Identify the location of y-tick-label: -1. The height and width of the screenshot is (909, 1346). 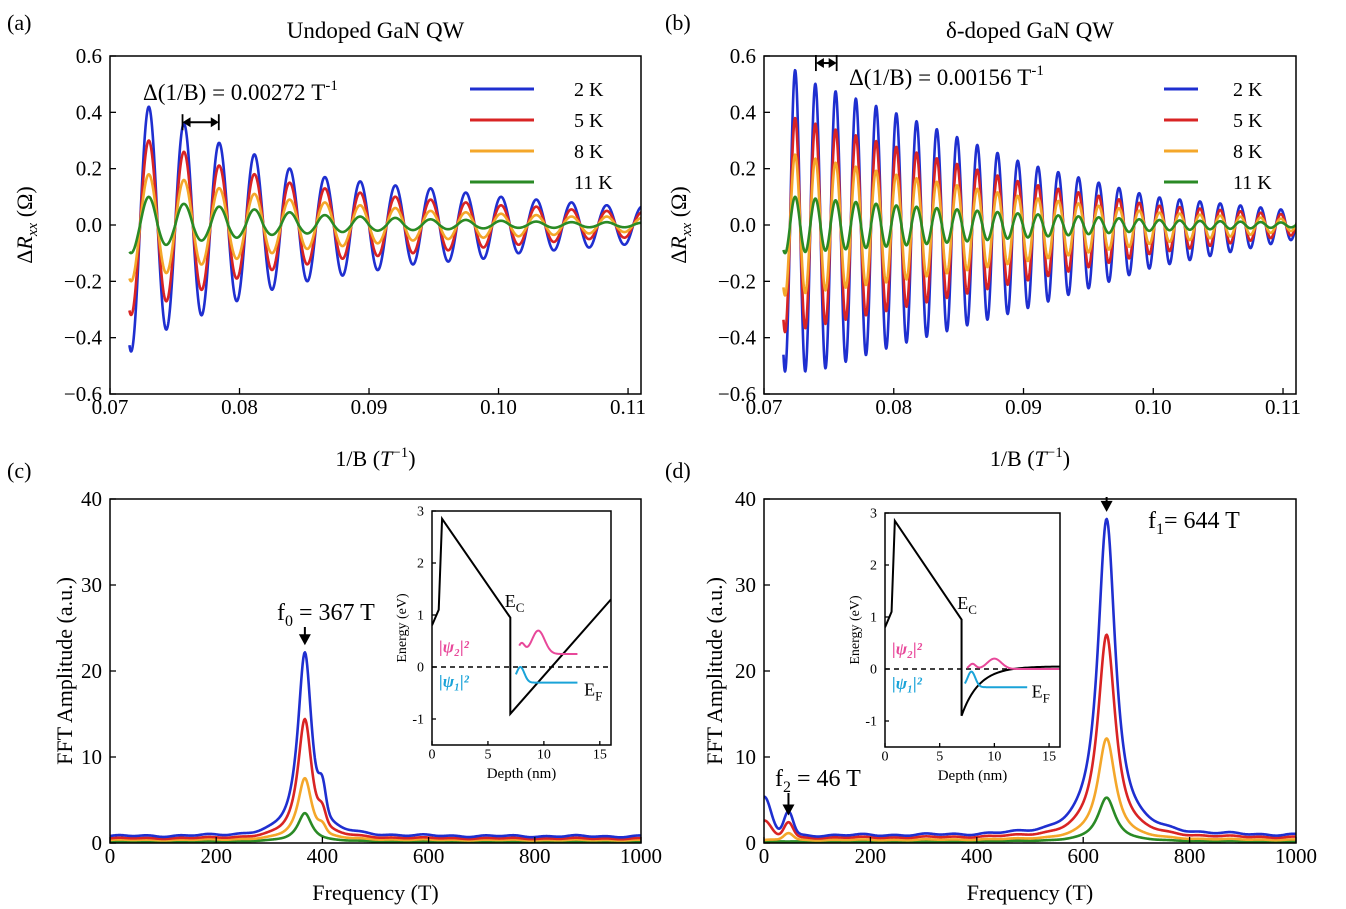
(418, 720).